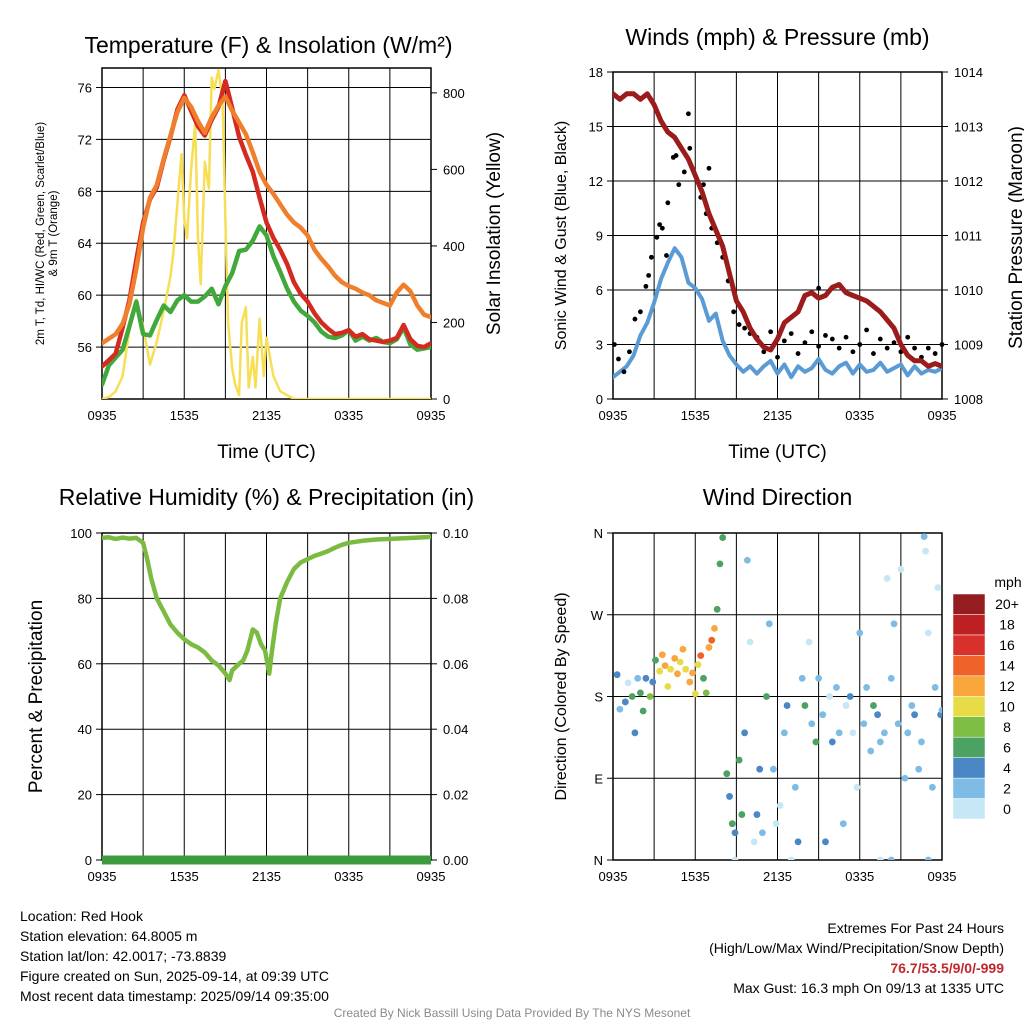  I want to click on wind-y-tick-label: 3, so click(599, 345).